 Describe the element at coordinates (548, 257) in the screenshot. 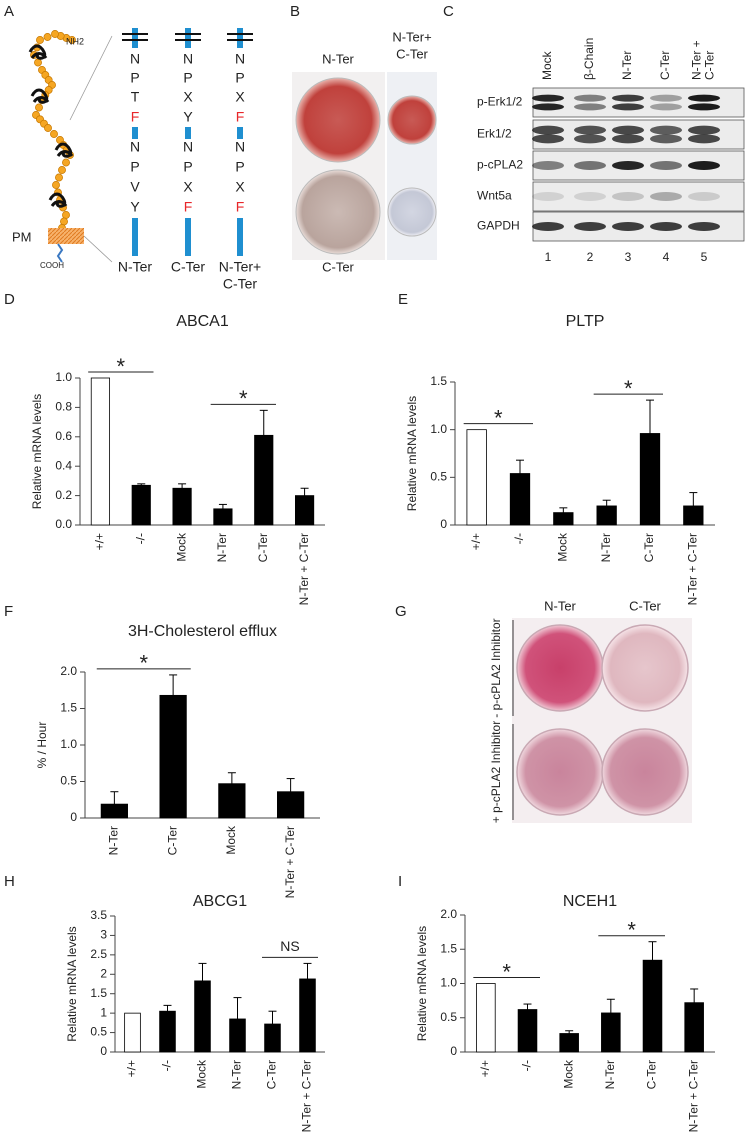

I see `lane-number: 1` at that location.